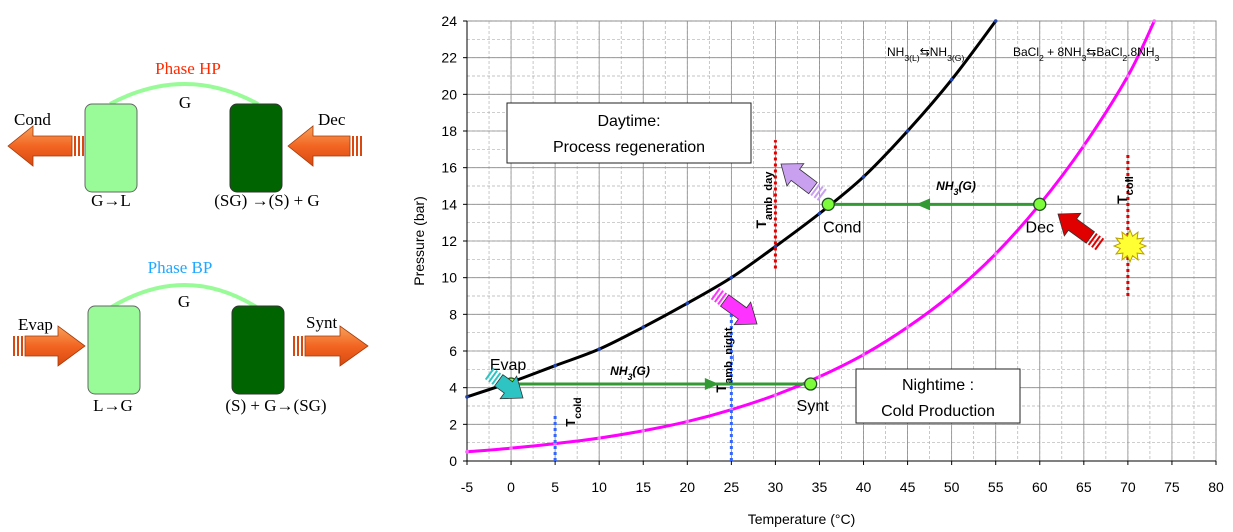 This screenshot has height=532, width=1233. Describe the element at coordinates (938, 385) in the screenshot. I see `nightime-line1: Nightime :` at that location.